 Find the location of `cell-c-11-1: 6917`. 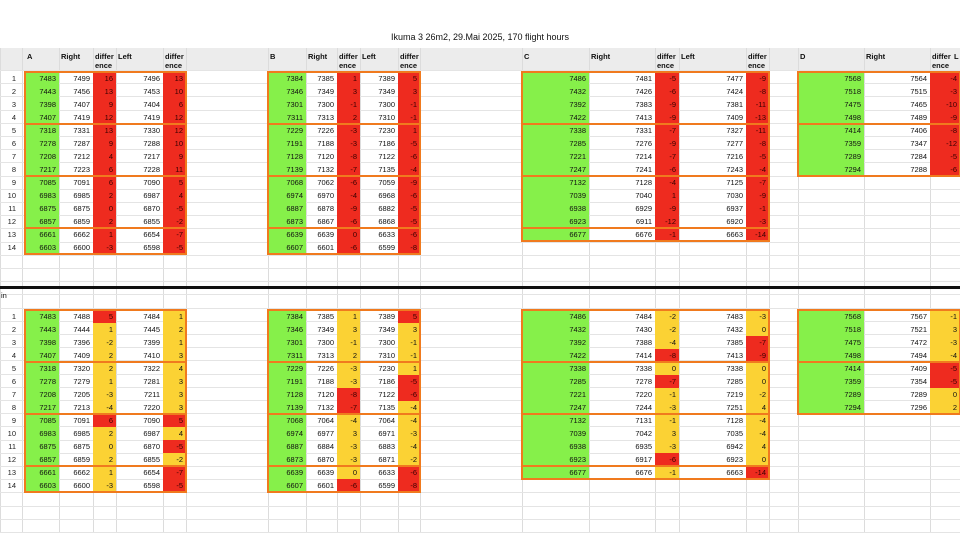

cell-c-11-1: 6917 is located at coordinates (643, 459).